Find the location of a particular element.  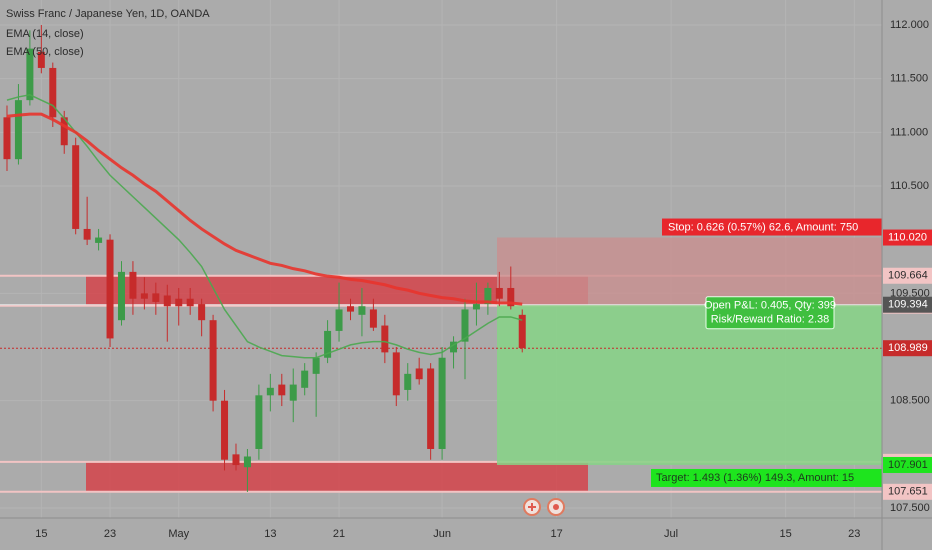

add-icon-glyph is located at coordinates (532, 507).